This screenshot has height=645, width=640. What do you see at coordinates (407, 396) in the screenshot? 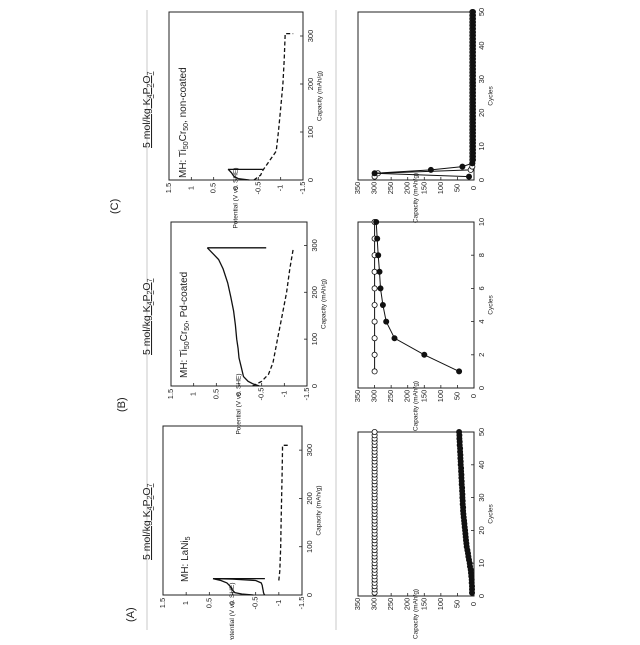
I see `panel-b-cycle-ytick-label-3: 200` at bounding box center [407, 396].